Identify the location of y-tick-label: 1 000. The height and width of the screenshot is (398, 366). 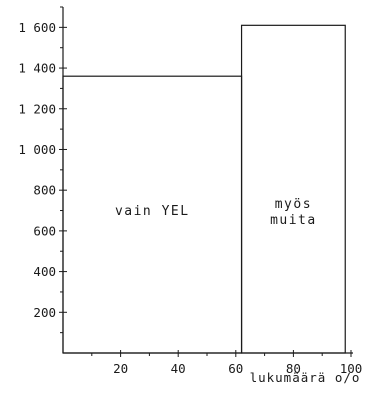
(37, 149).